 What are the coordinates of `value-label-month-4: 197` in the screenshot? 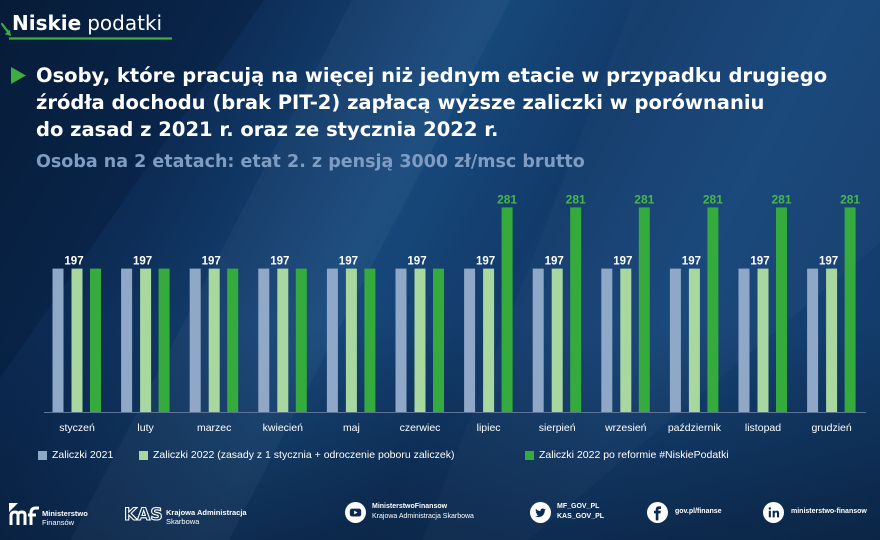 It's located at (279, 262).